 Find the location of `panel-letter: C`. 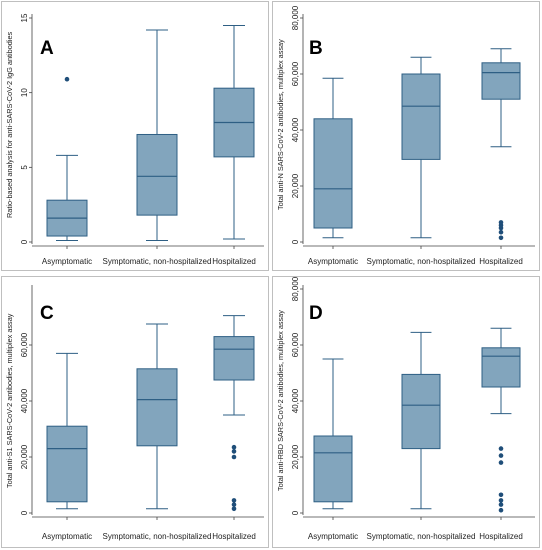

panel-letter: C is located at coordinates (47, 313).